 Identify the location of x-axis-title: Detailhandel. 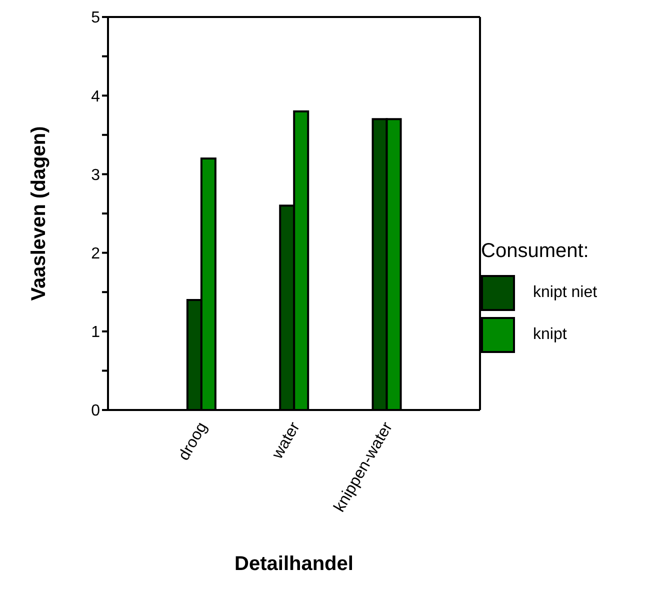
(294, 564).